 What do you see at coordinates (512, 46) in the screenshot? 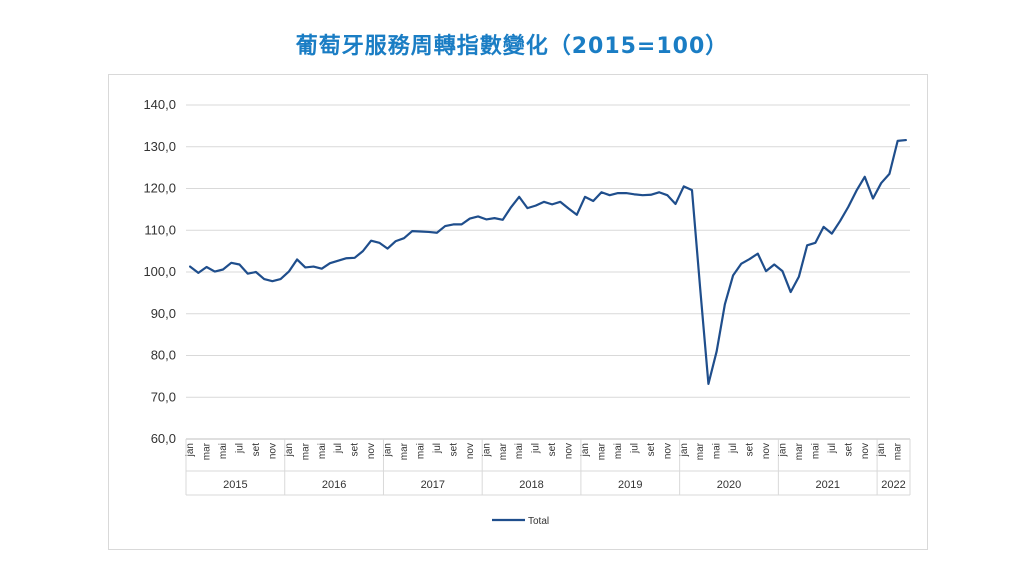
I see `chart-title: 葡萄牙服務周轉指數變化（2015=100）` at bounding box center [512, 46].